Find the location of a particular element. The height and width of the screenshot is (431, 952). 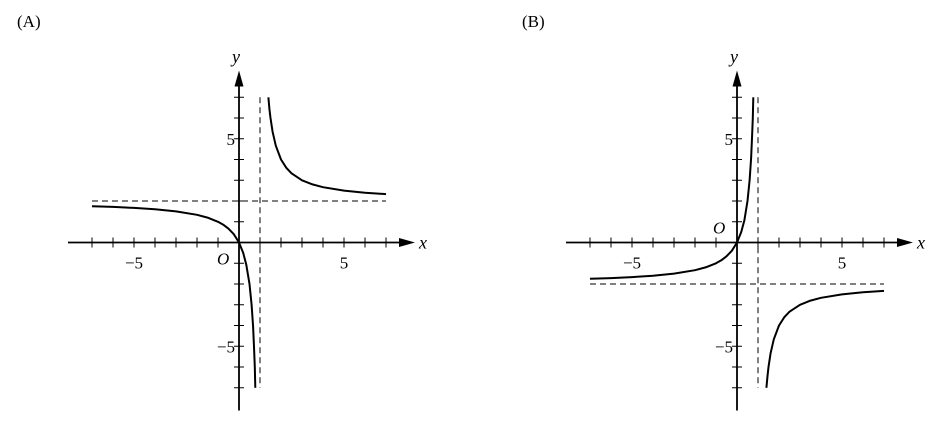

panel-label: (A) is located at coordinates (29, 21).